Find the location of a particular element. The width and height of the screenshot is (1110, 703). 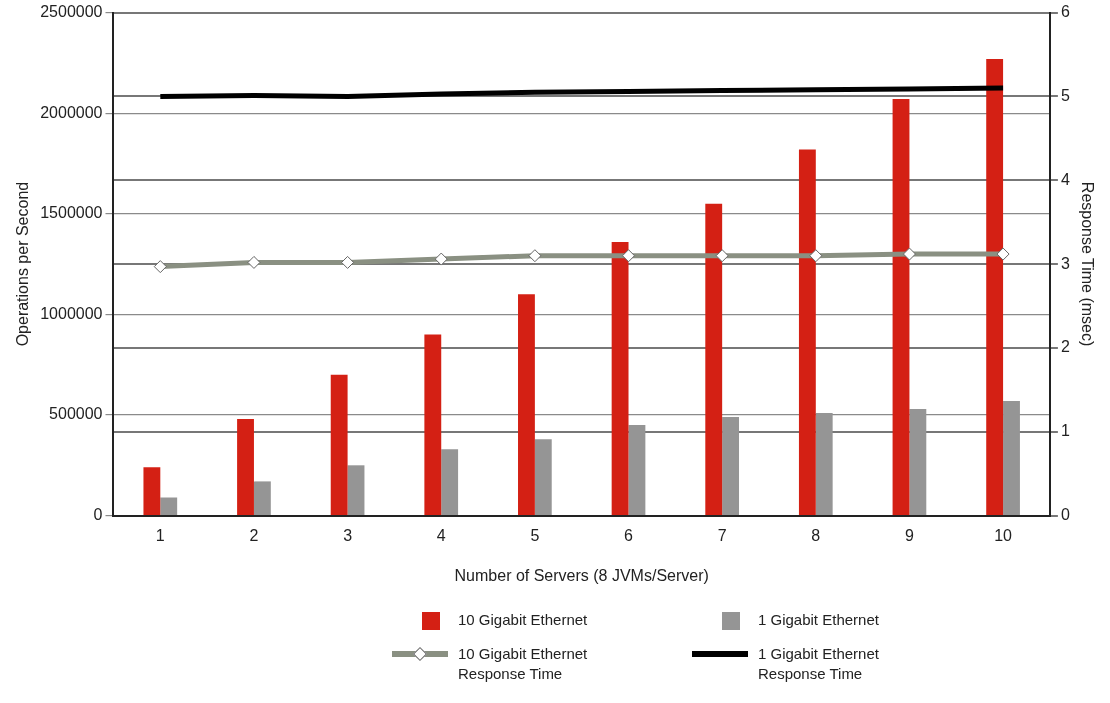

x-axis-title: Number of Servers (8 JVMs/Server) is located at coordinates (581, 575).